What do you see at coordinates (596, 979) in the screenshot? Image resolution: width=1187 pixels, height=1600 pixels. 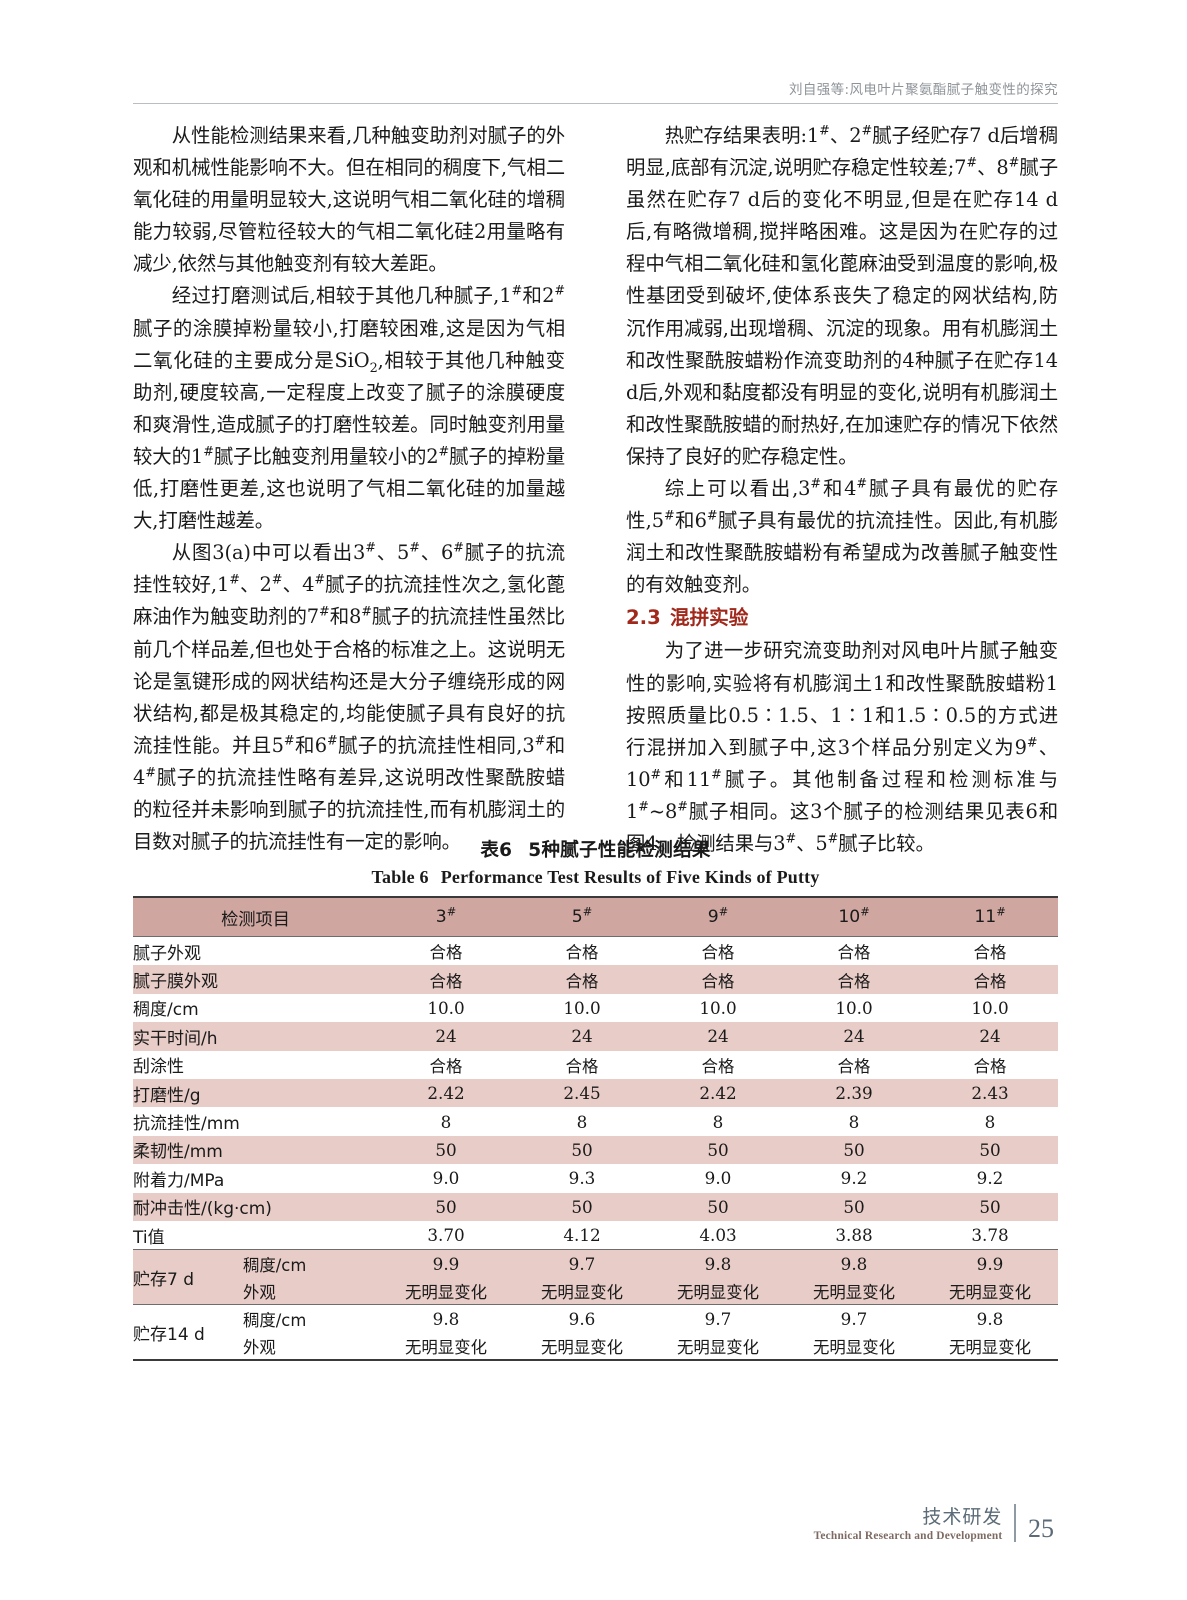 I see `table-row: 腻子膜外观 合格 合格 合格 合格 合格` at bounding box center [596, 979].